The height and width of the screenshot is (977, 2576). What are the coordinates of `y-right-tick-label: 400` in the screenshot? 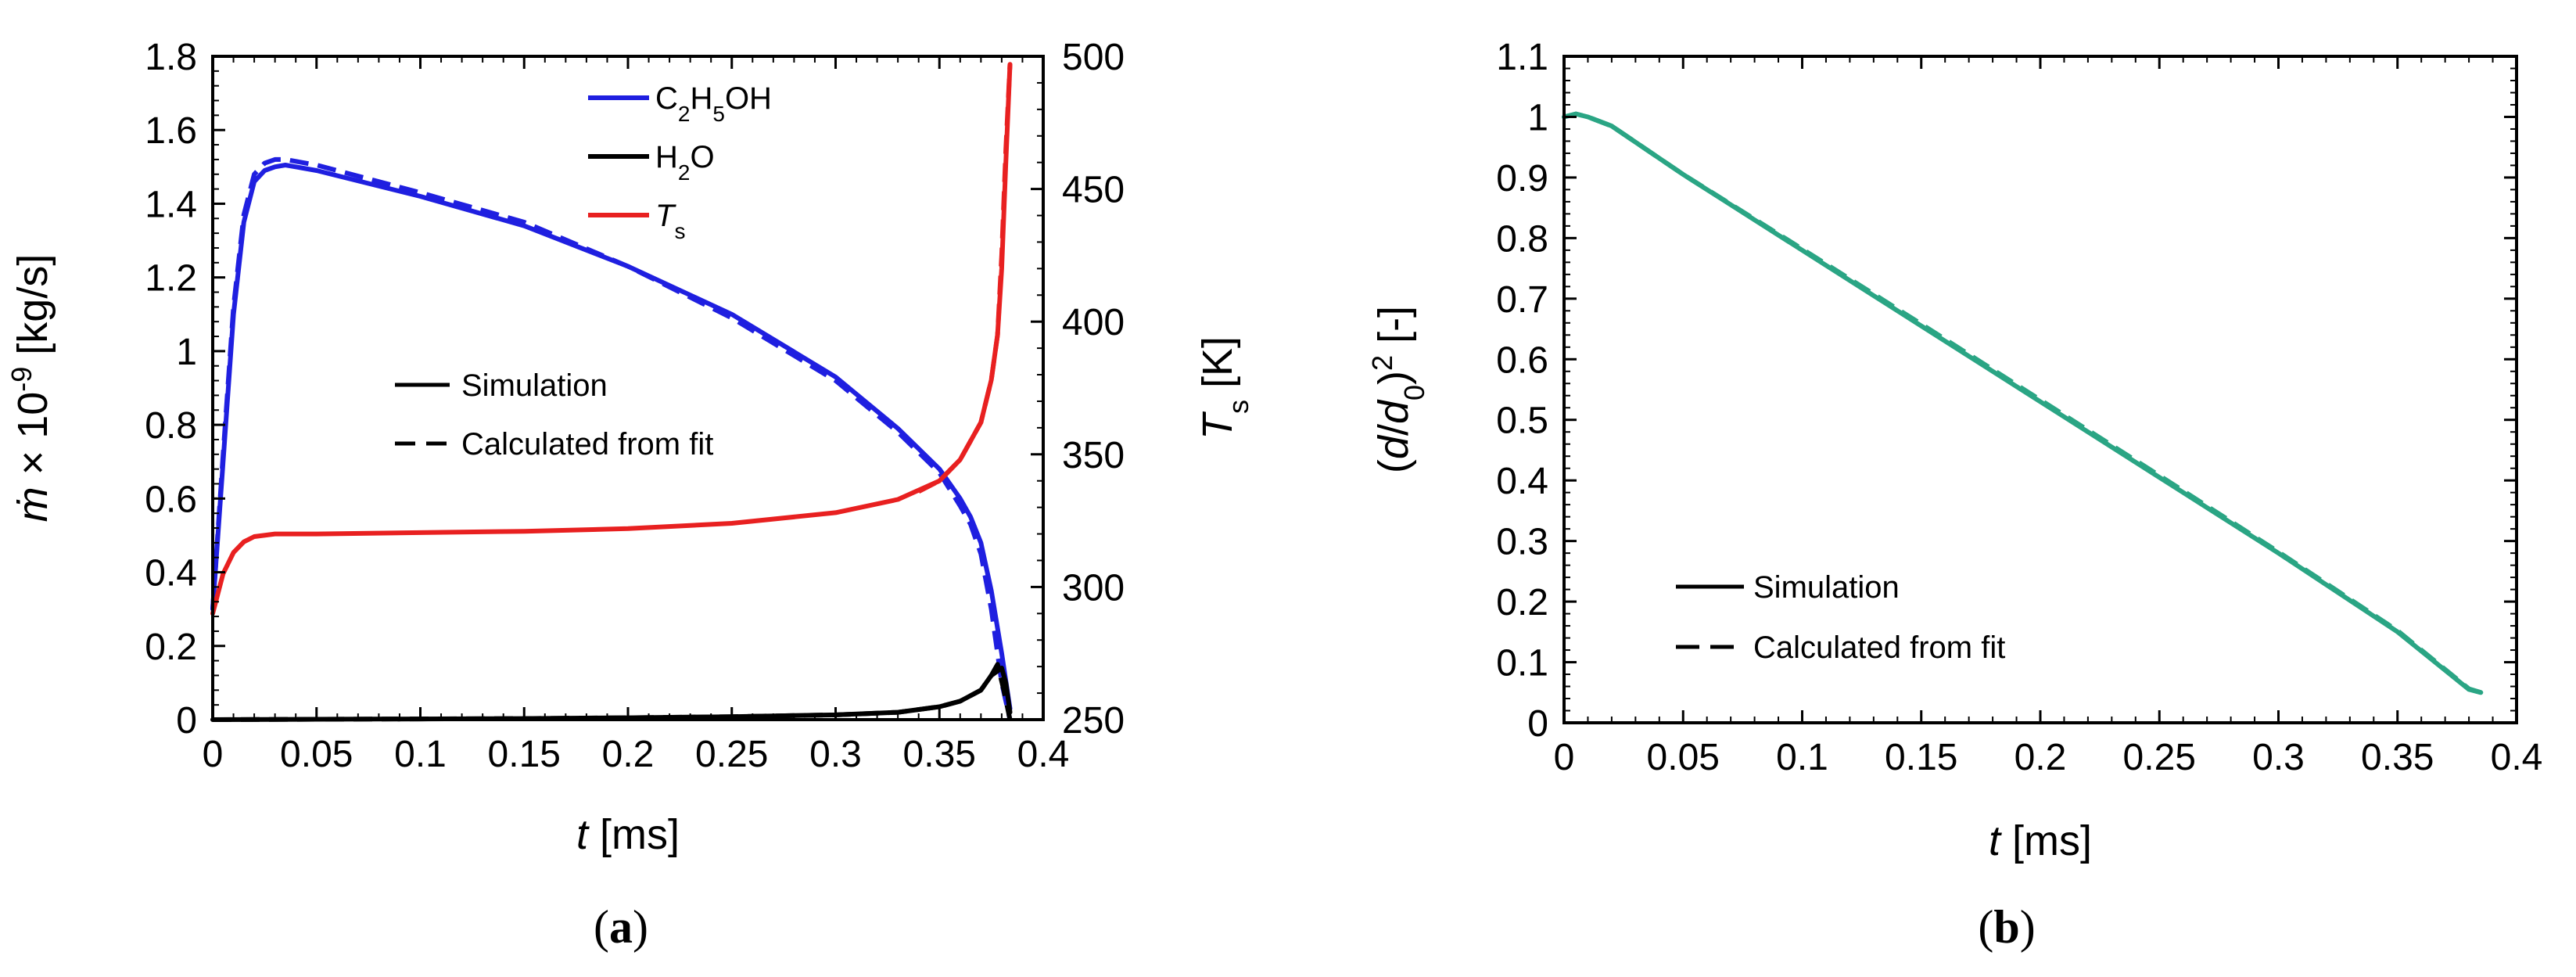 It's located at (1093, 322).